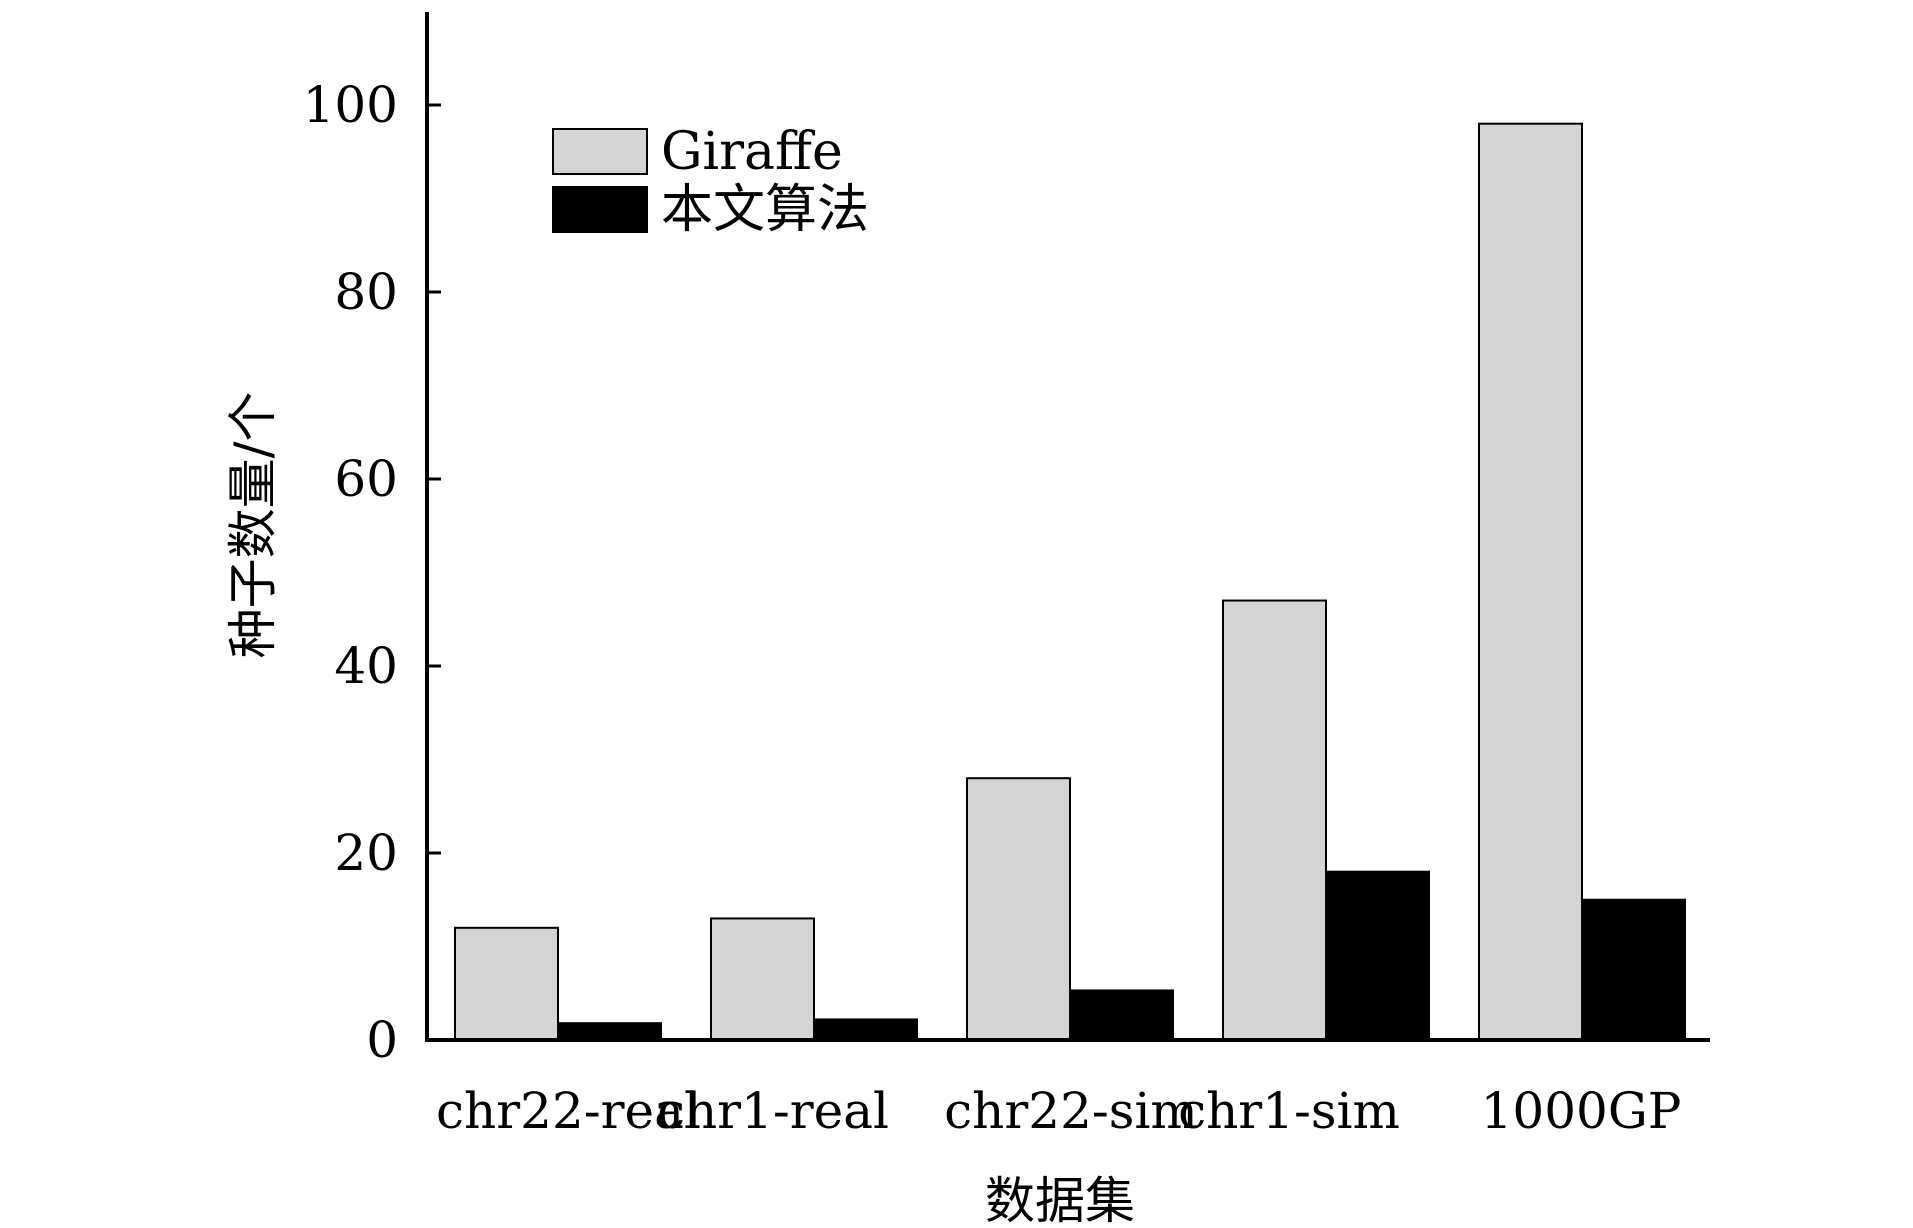 Image resolution: width=1913 pixels, height=1228 pixels. What do you see at coordinates (1377, 956) in the screenshot?
I see `bar-ours-chr1-sim` at bounding box center [1377, 956].